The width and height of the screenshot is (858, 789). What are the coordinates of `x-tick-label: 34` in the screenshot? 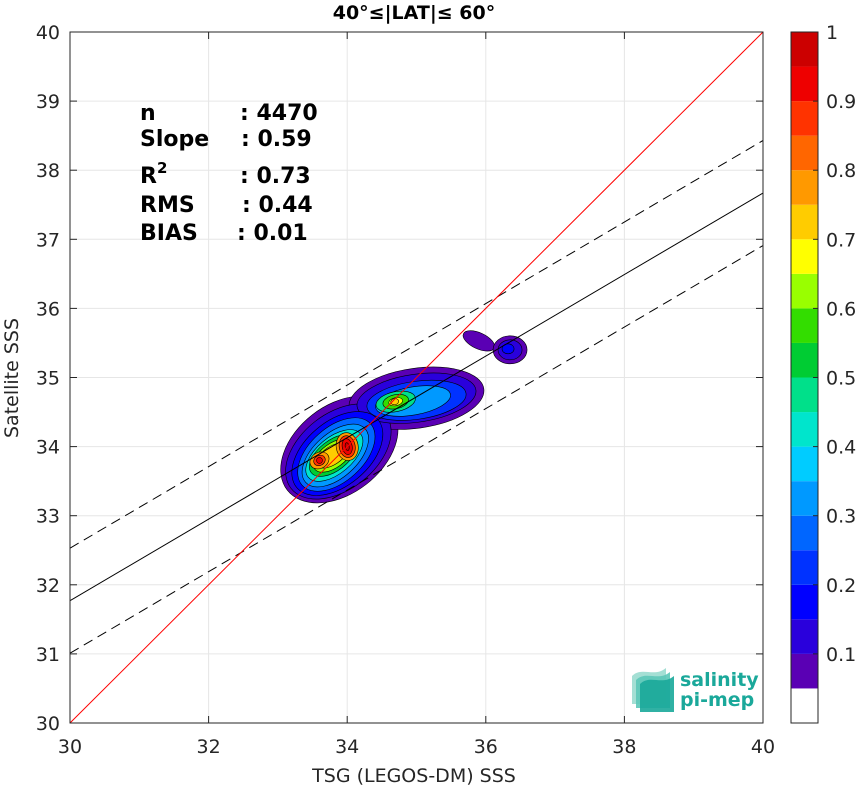 It's located at (347, 747).